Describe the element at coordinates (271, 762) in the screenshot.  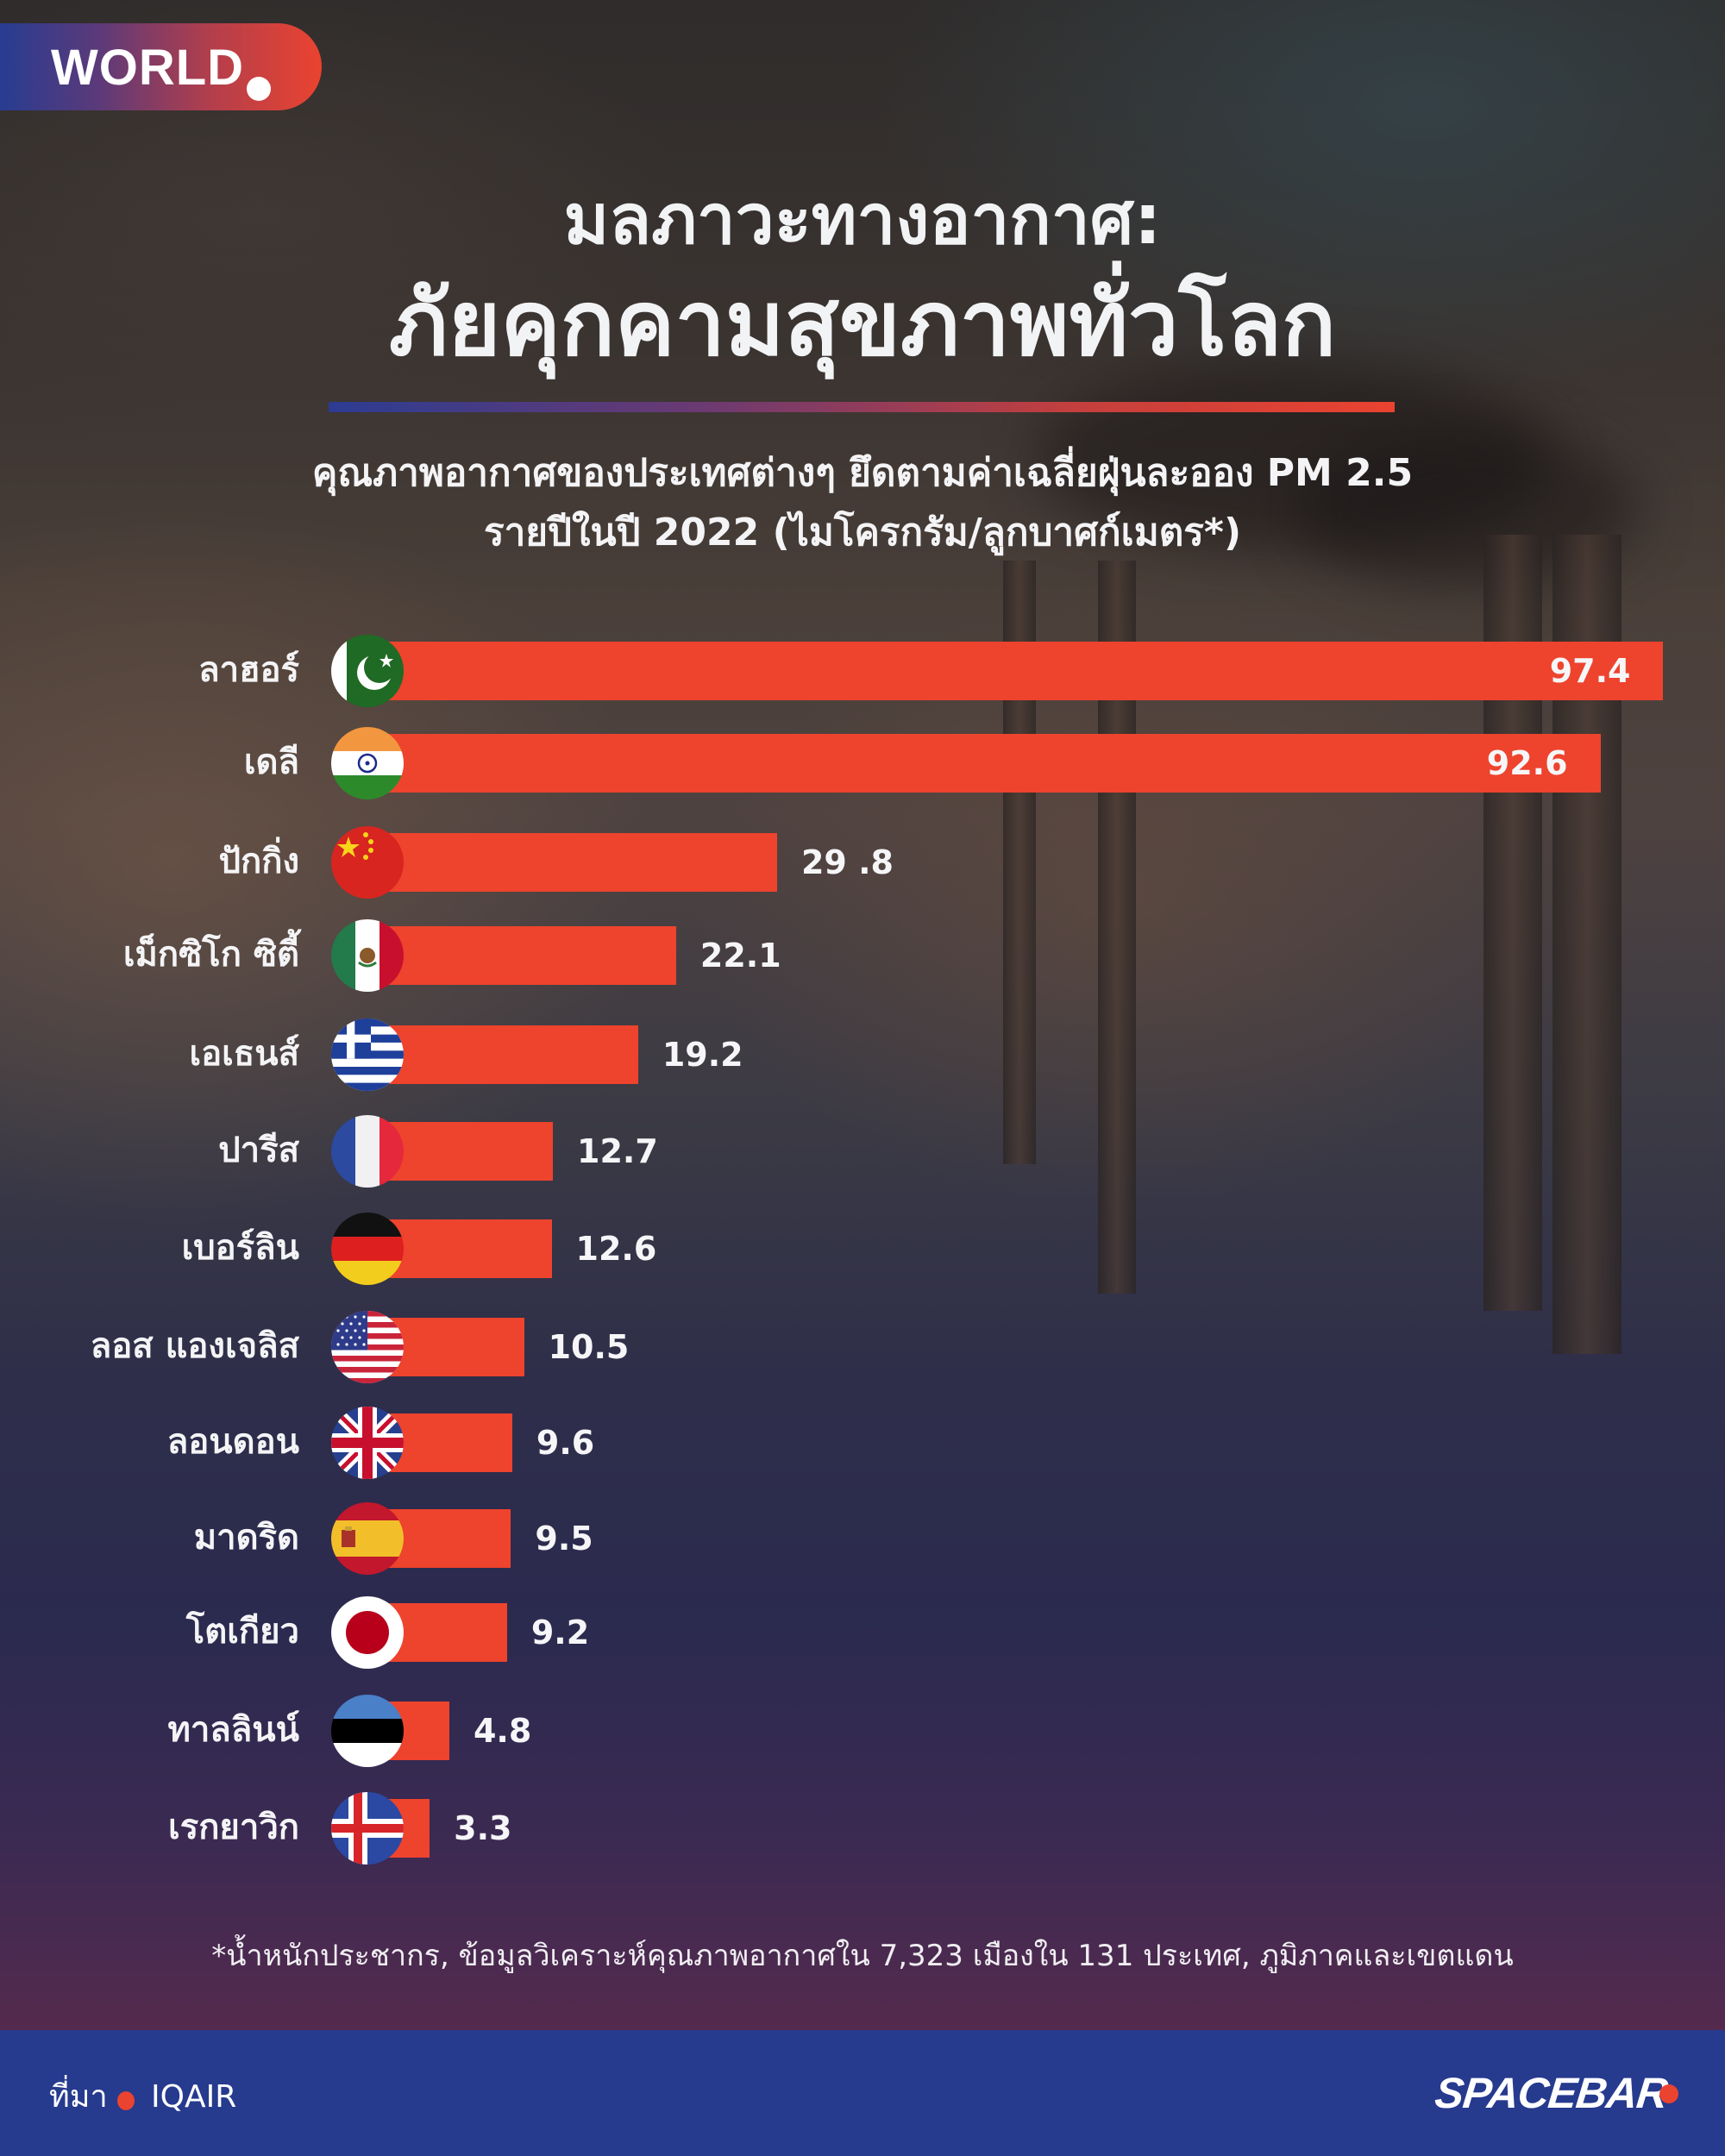
I see `category-label: เดลี` at that location.